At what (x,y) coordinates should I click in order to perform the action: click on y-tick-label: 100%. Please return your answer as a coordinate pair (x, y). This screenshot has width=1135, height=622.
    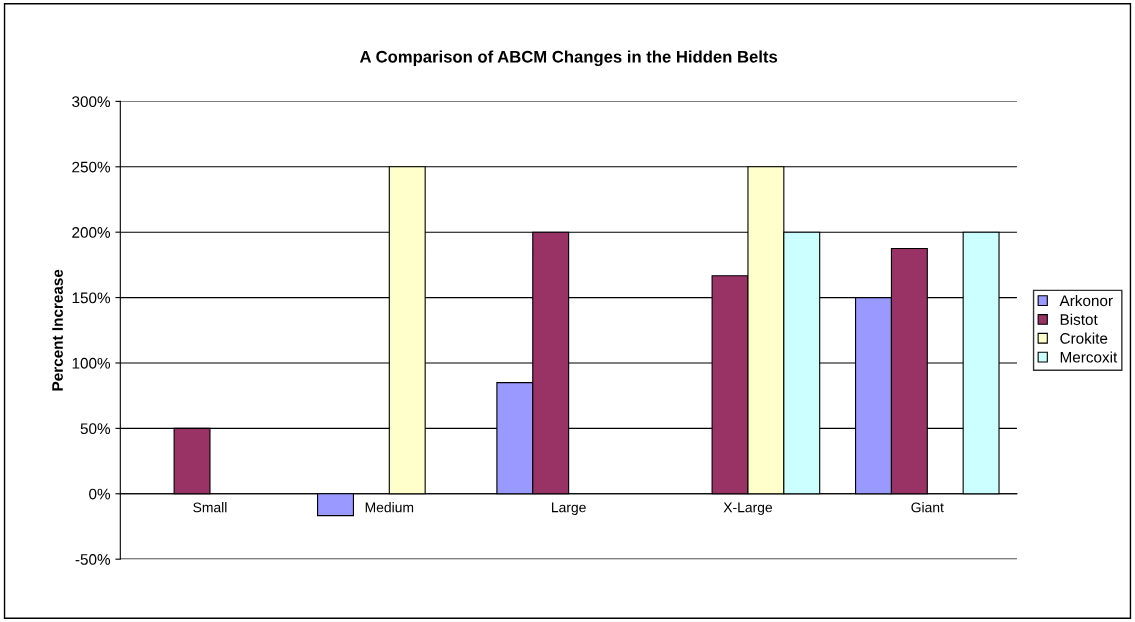
    Looking at the image, I should click on (91, 363).